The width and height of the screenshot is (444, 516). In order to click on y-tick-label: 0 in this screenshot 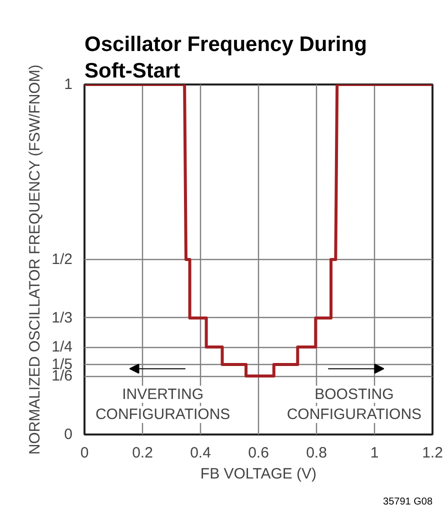, I will do `click(68, 434)`.